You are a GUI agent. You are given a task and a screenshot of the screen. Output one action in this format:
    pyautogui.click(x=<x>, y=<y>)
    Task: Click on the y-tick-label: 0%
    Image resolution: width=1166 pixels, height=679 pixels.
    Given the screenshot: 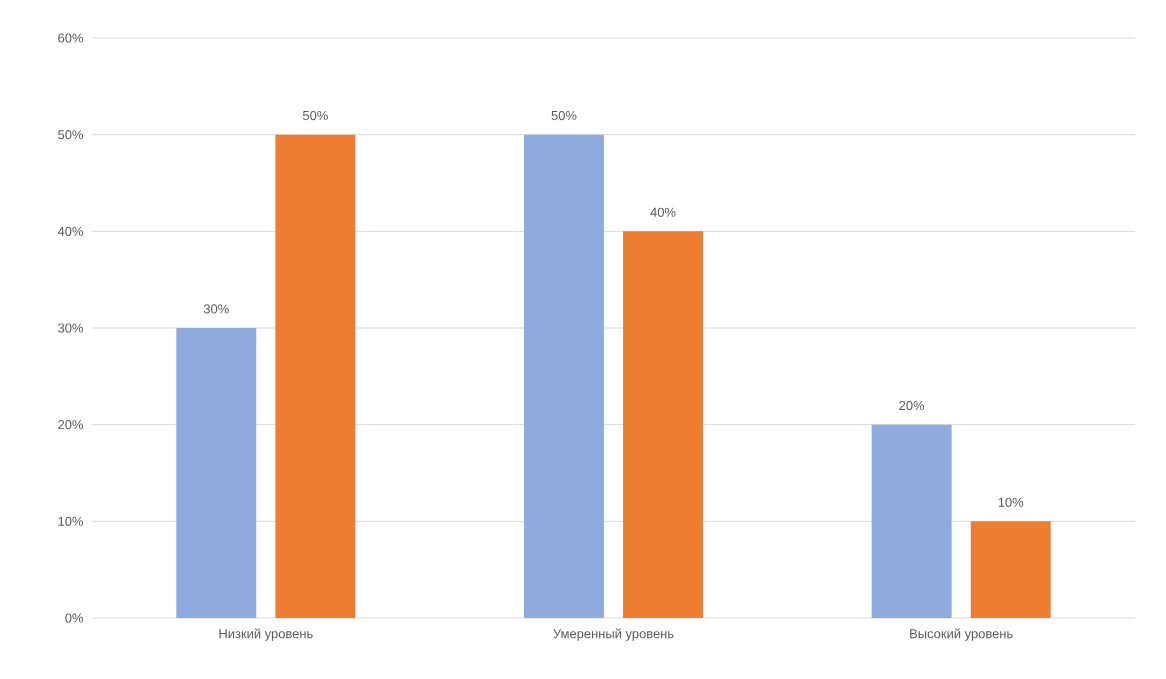 What is the action you would take?
    pyautogui.click(x=74, y=618)
    